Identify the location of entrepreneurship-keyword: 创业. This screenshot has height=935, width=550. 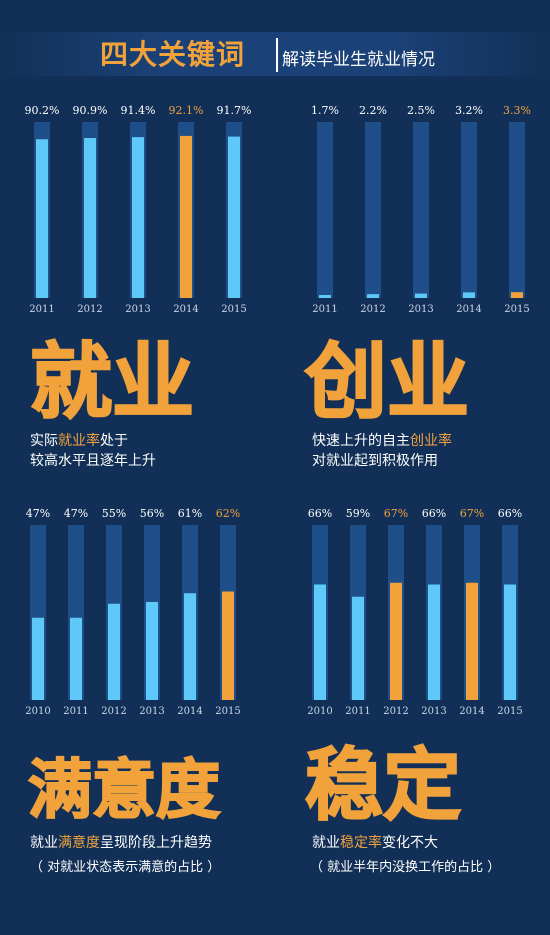
(386, 382).